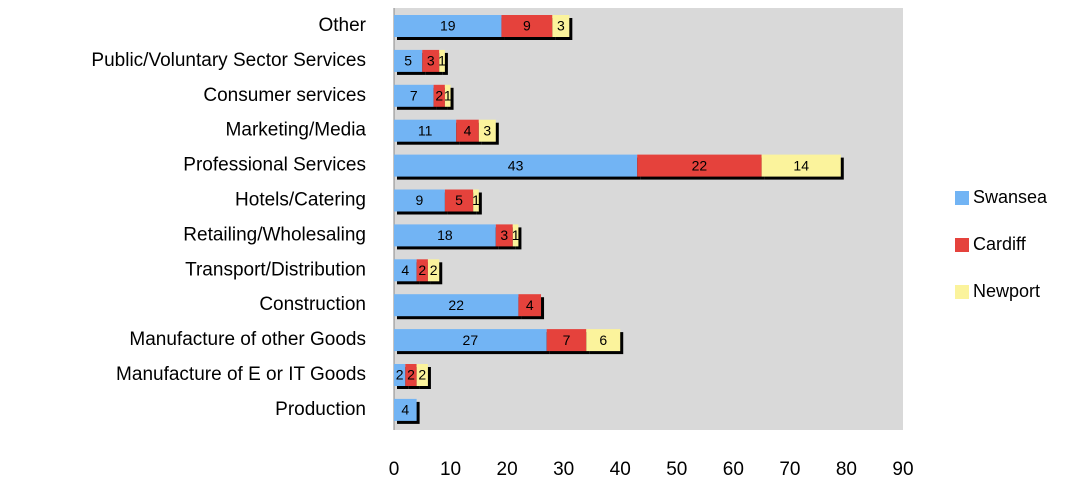 This screenshot has height=483, width=1092. What do you see at coordinates (274, 234) in the screenshot?
I see `y-tick-label: Retailing/Wholesaling` at bounding box center [274, 234].